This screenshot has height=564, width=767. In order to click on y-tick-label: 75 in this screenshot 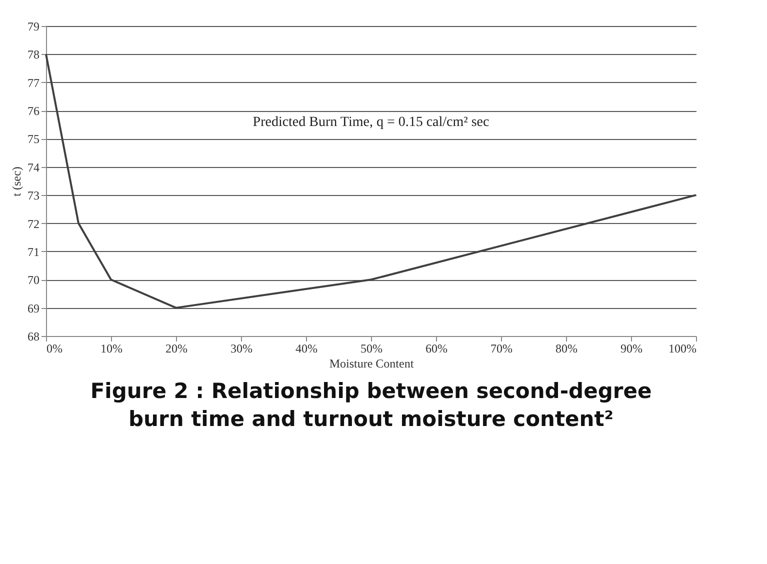, I will do `click(34, 139)`.